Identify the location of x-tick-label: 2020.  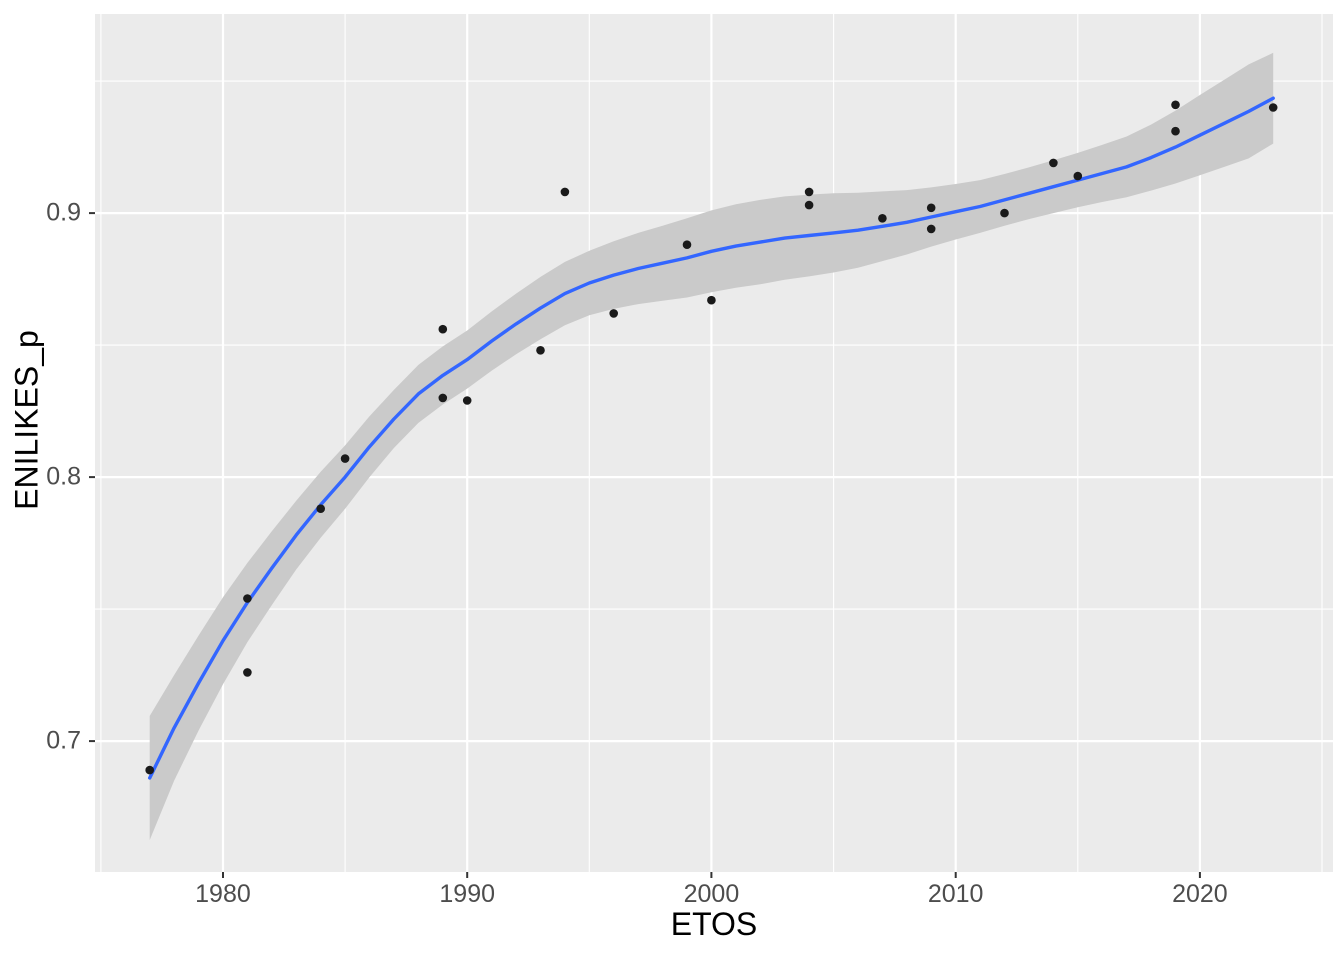
(1200, 894).